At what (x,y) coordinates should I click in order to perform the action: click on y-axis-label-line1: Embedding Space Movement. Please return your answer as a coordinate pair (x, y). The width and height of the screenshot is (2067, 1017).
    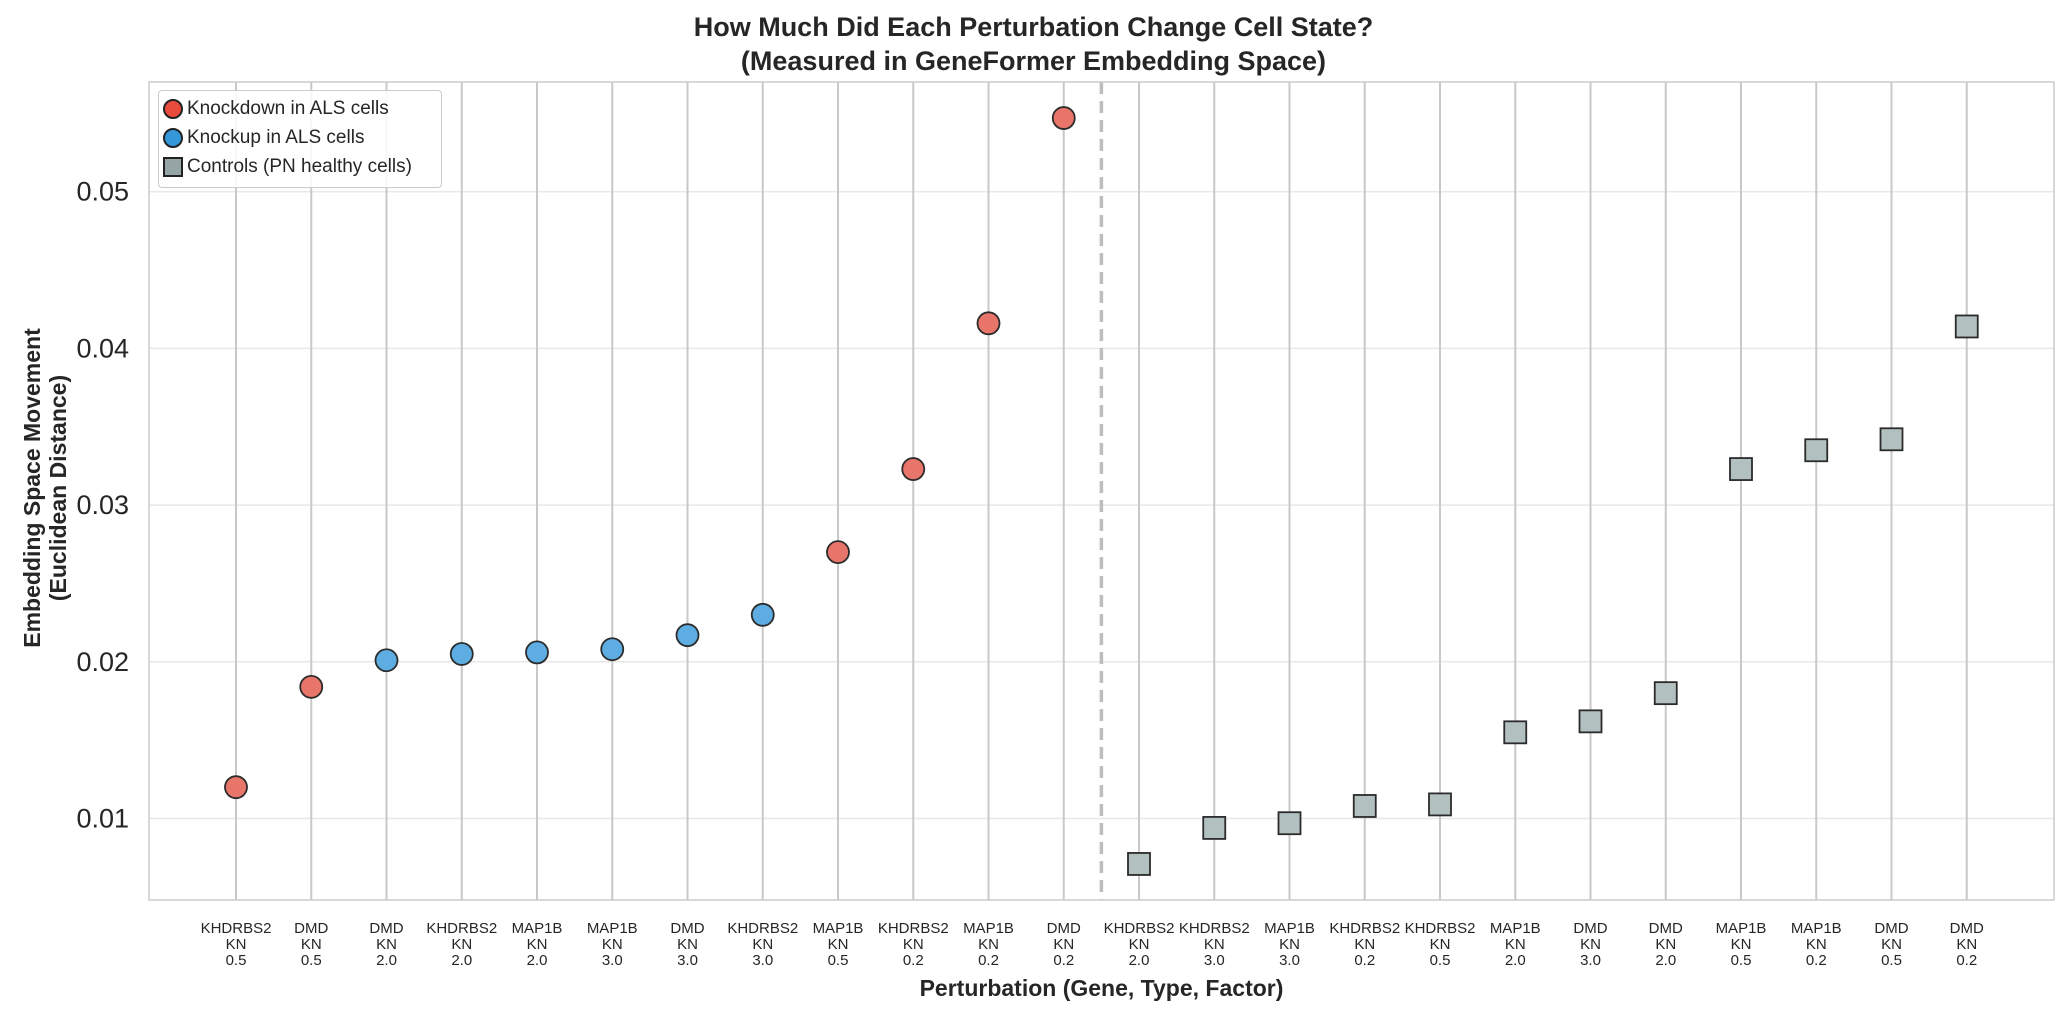
    Looking at the image, I should click on (32, 488).